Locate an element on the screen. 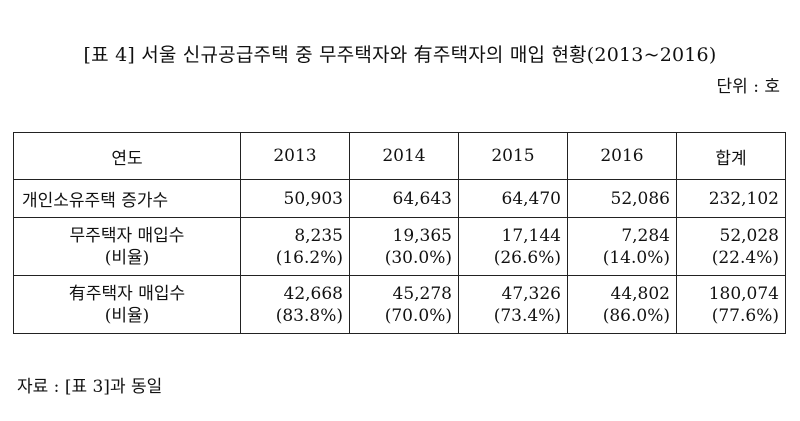 The height and width of the screenshot is (421, 800). row-label: 무주택자 매입수 is located at coordinates (127, 235).